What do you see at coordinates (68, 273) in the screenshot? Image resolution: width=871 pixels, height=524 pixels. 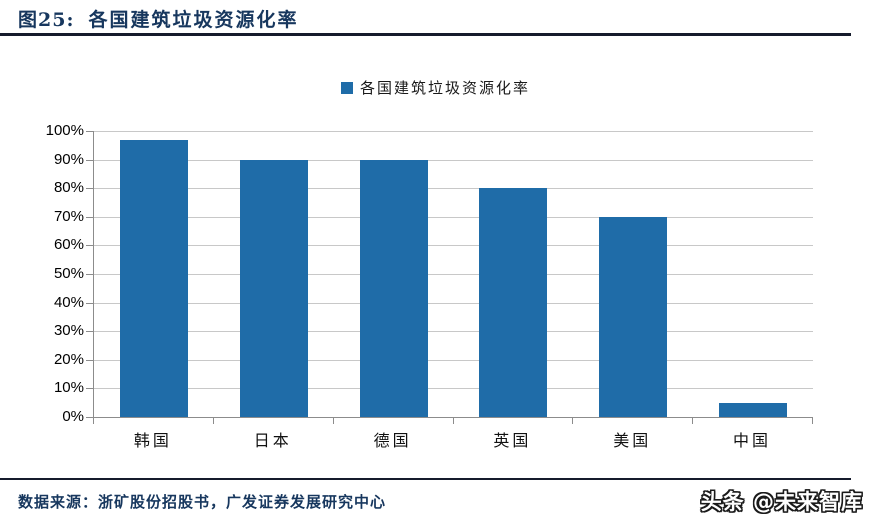 I see `y-tick-label: 50%` at bounding box center [68, 273].